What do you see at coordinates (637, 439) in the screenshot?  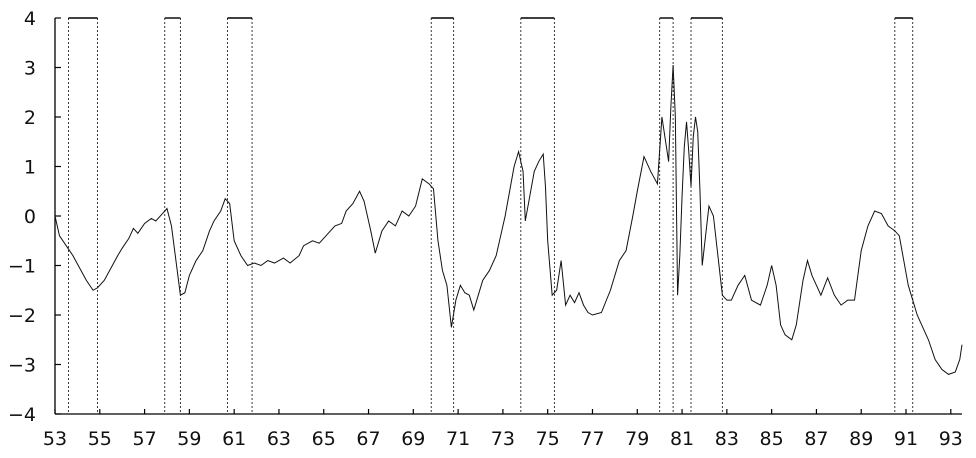 I see `x-tick-label: 79` at bounding box center [637, 439].